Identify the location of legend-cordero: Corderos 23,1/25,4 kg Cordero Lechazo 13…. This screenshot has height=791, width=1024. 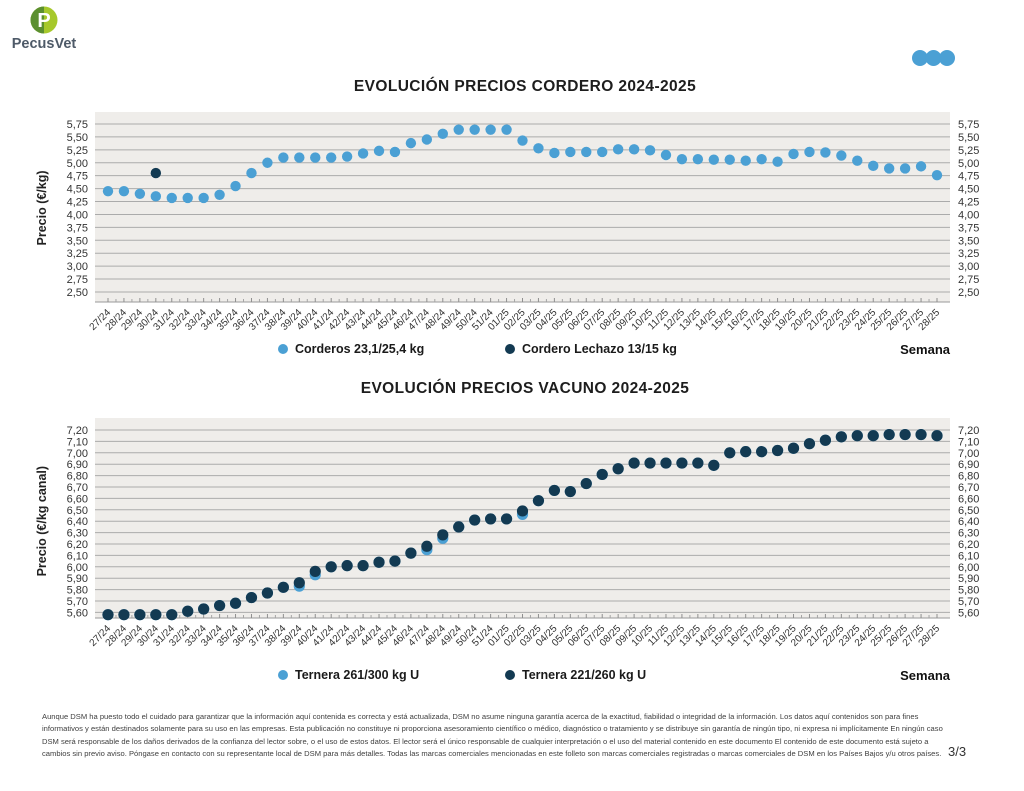
(493, 352).